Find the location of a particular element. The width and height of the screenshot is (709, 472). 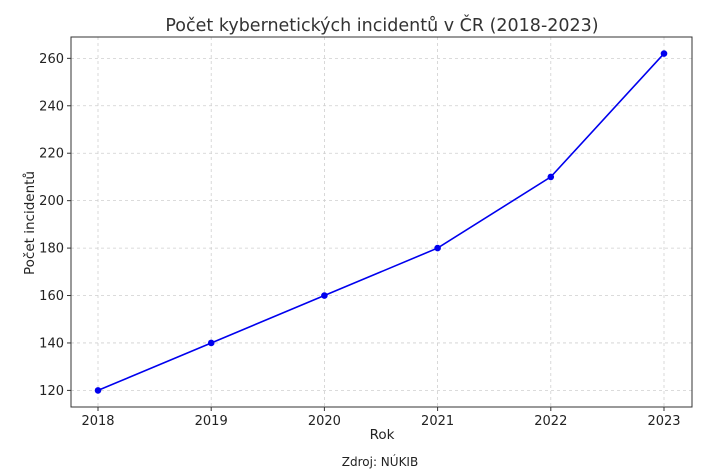

y-tick-label: 240 is located at coordinates (51, 106).